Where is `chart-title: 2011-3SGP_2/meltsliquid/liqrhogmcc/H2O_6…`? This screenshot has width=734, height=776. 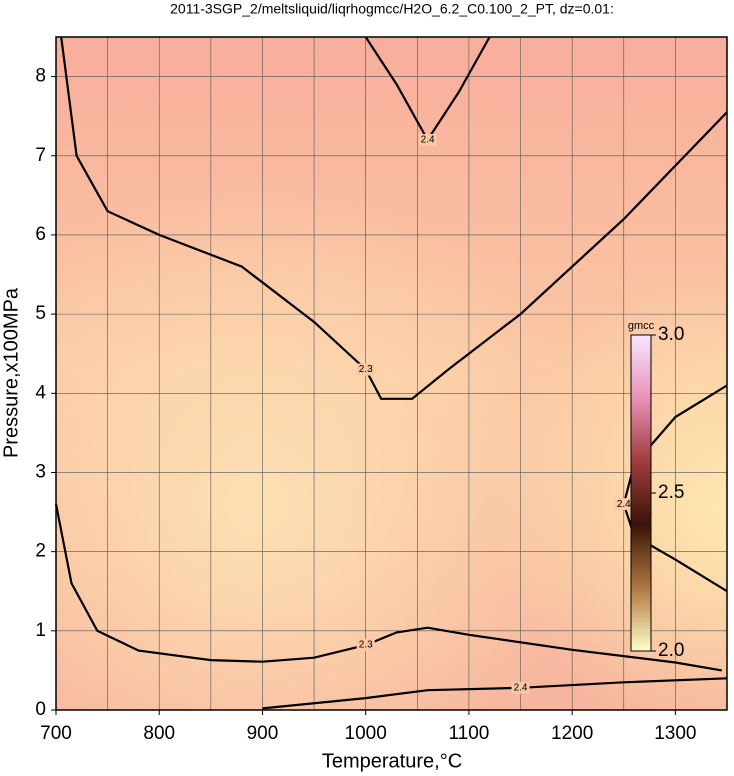
chart-title: 2011-3SGP_2/meltsliquid/liqrhogmcc/H2O_6… is located at coordinates (392, 9).